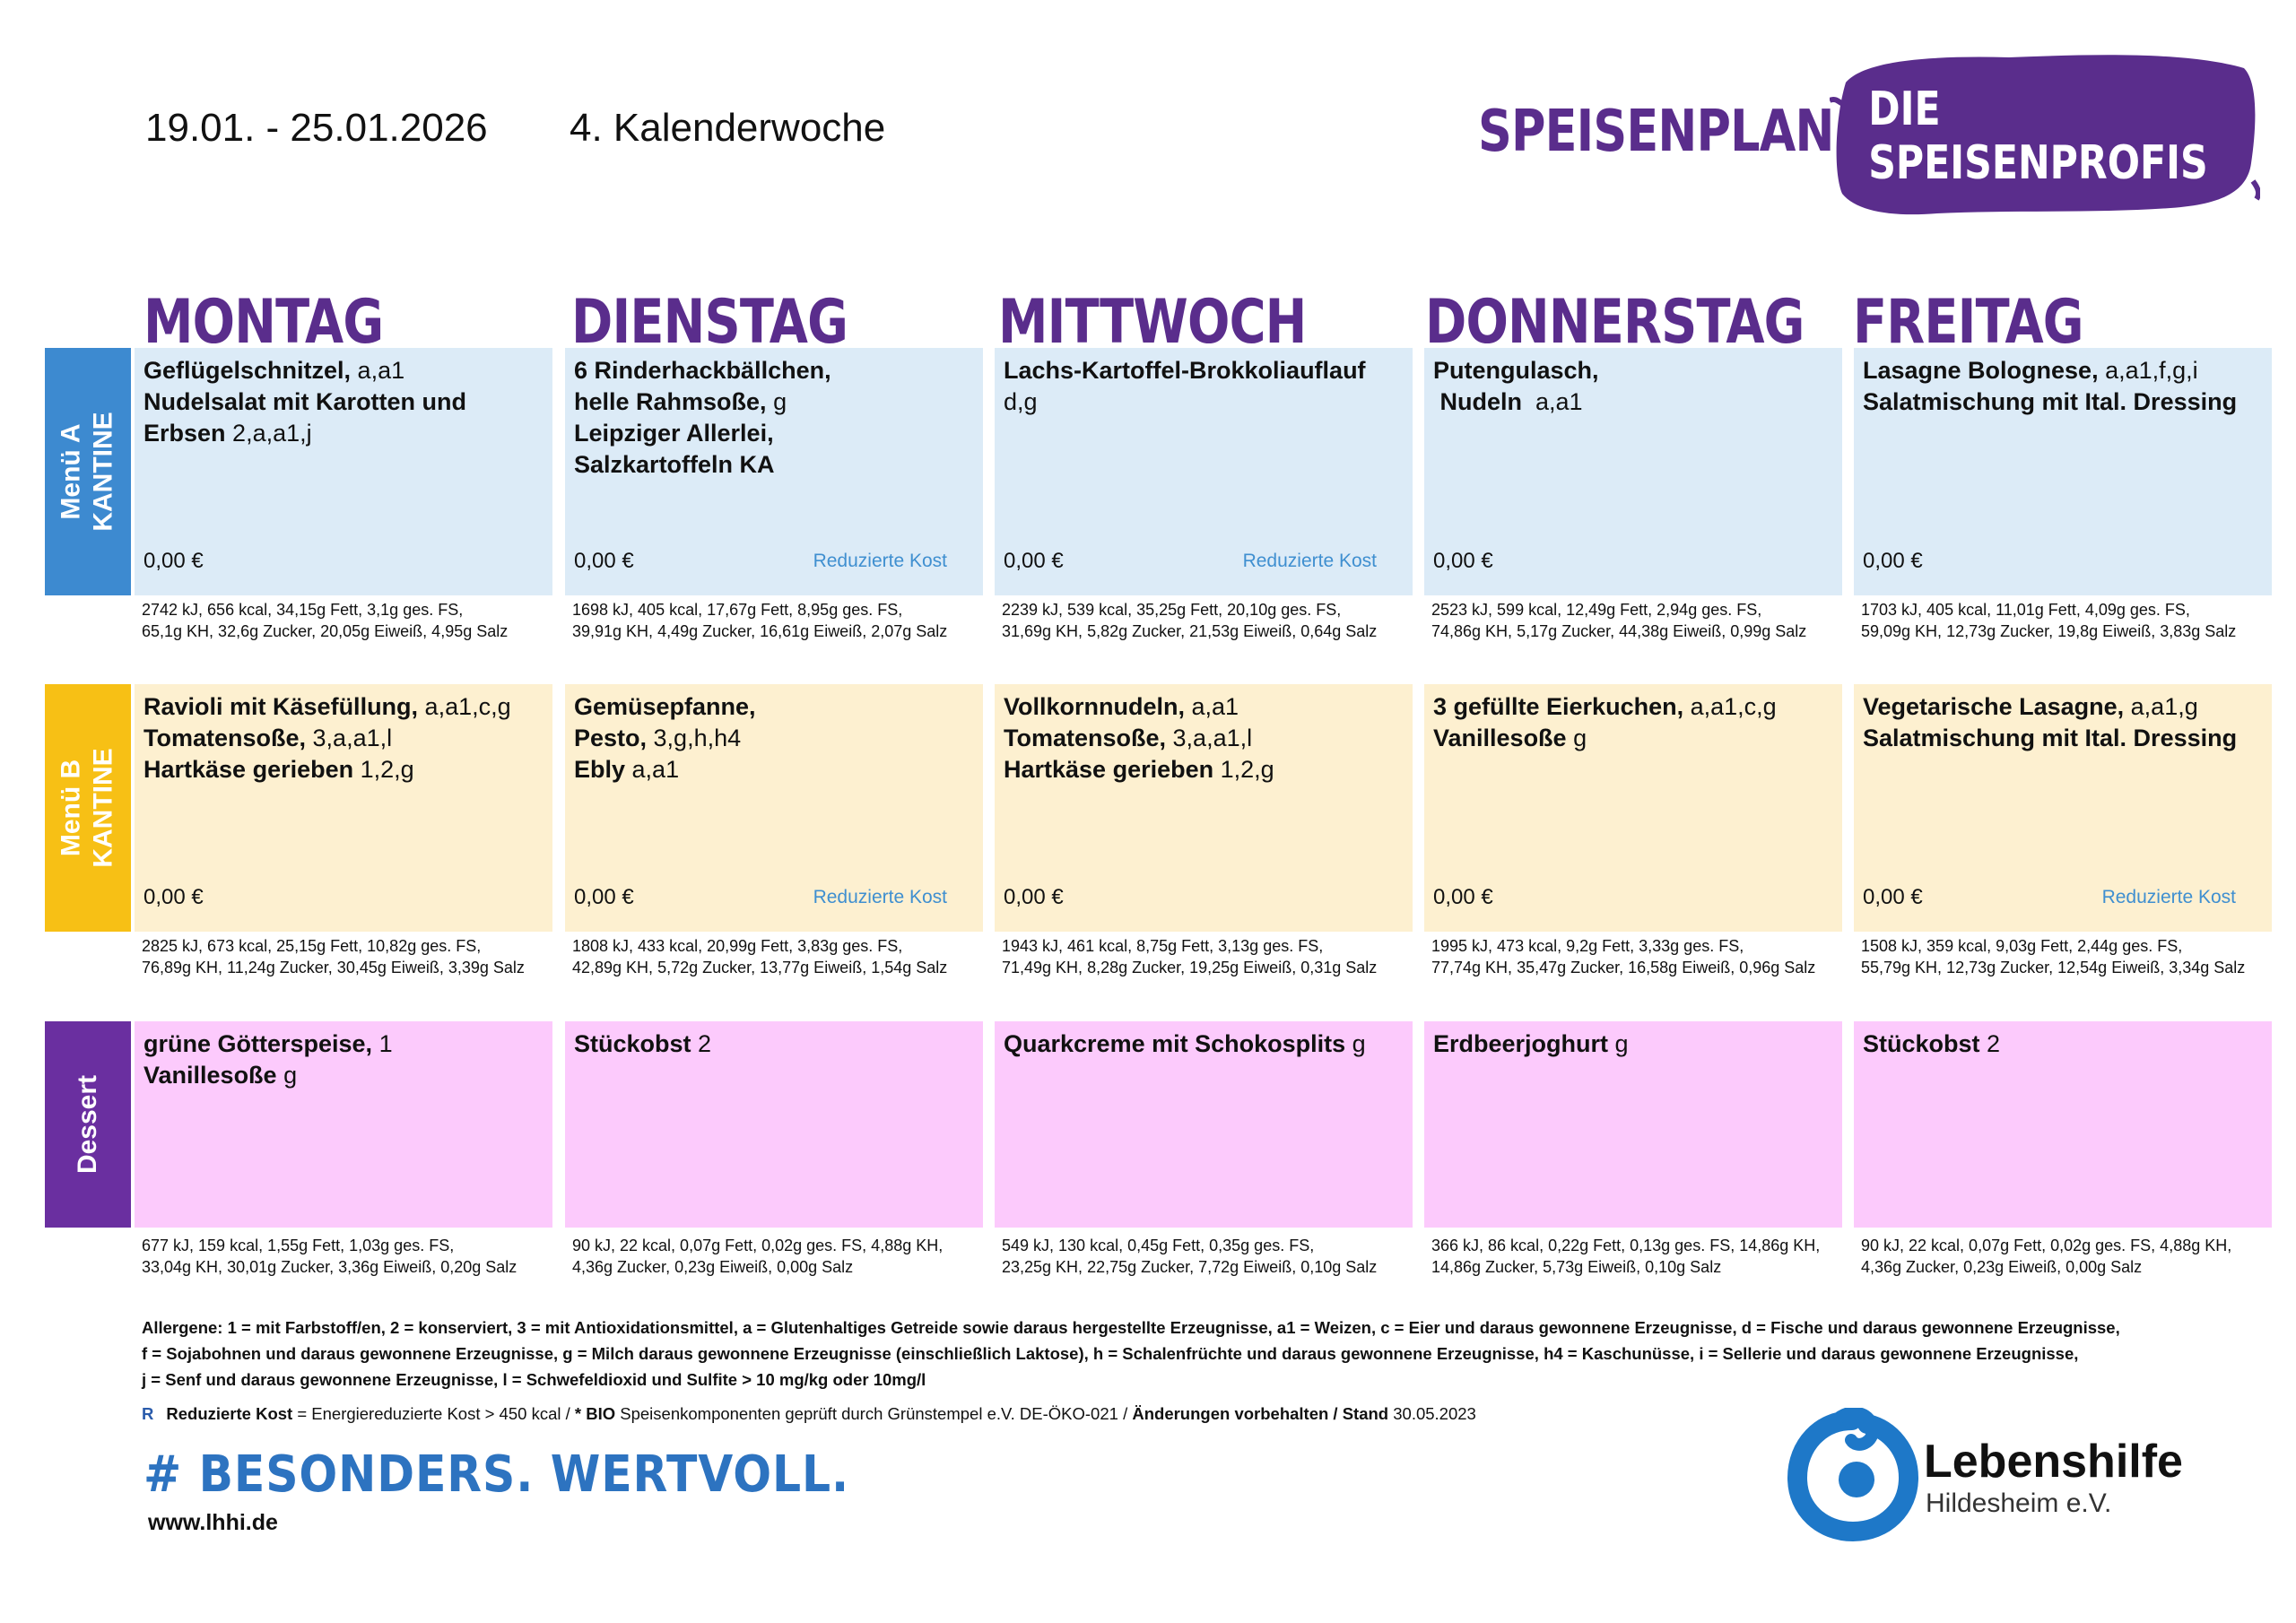 The image size is (2296, 1623). What do you see at coordinates (1204, 1124) in the screenshot?
I see `dessert-cell-wednesday: Quarkcreme mit Schokosplits g` at bounding box center [1204, 1124].